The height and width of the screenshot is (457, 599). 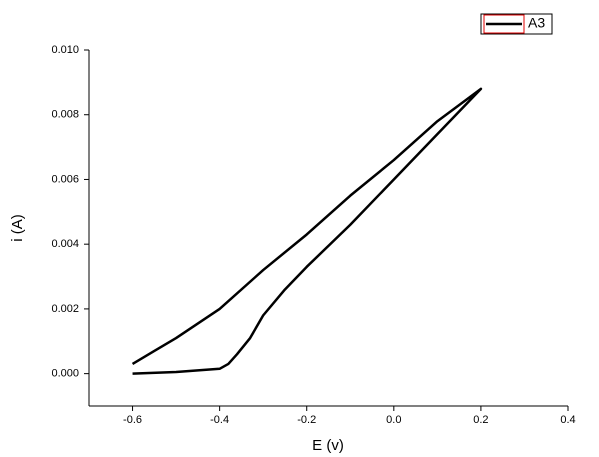 What do you see at coordinates (393, 420) in the screenshot?
I see `x-tick-label: 0.0` at bounding box center [393, 420].